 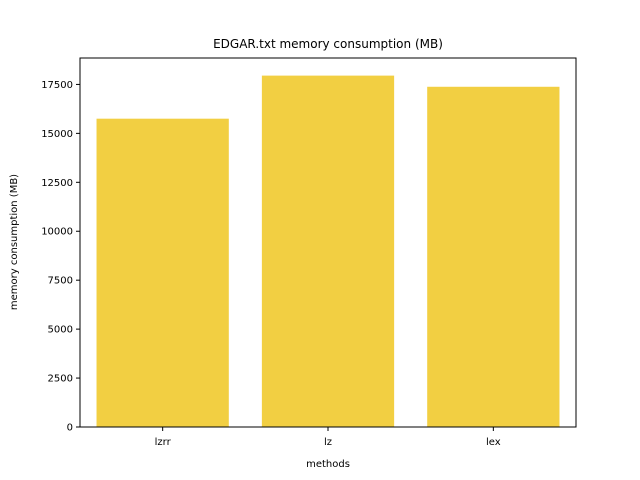 I want to click on y-tick-label: 7500, so click(x=60, y=281).